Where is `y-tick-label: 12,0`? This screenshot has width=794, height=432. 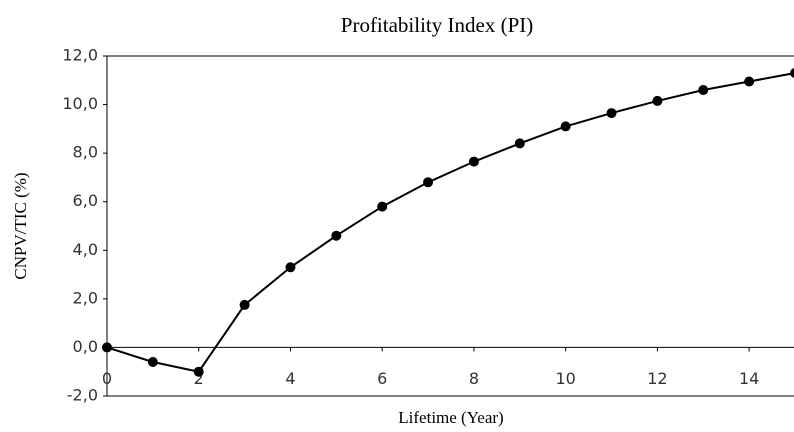 y-tick-label: 12,0 is located at coordinates (80, 55).